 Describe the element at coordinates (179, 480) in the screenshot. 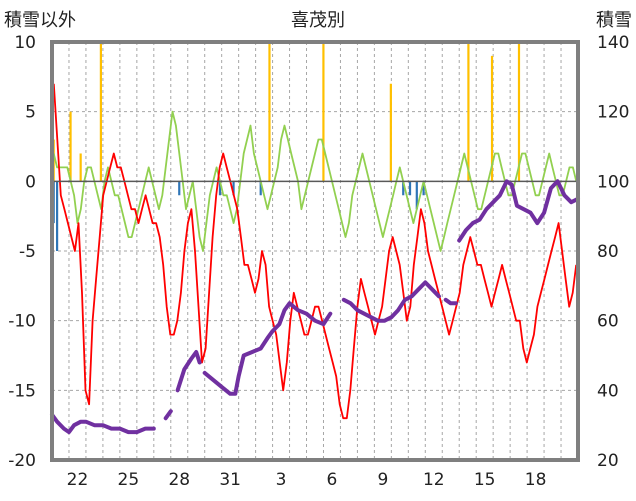

I see `x-tick-label: 28` at that location.